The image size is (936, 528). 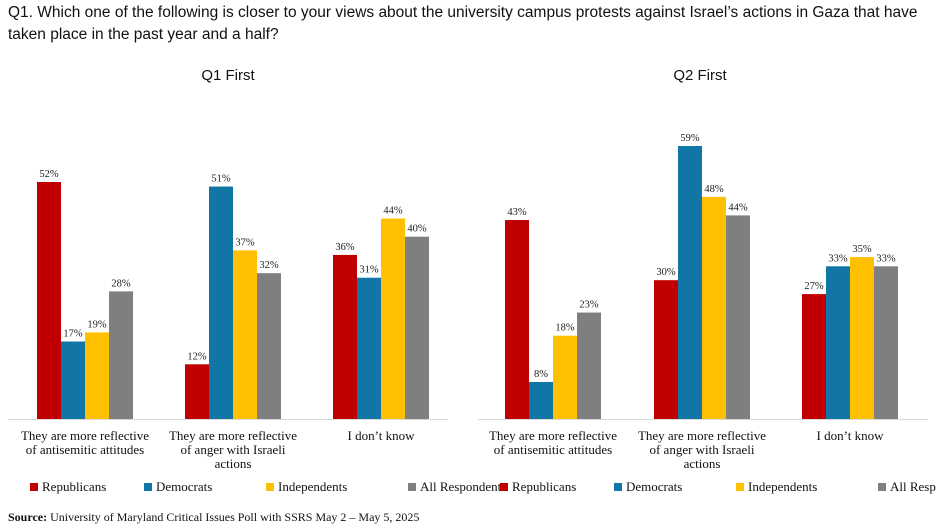 I want to click on data-label-1-2-2: 44%, so click(x=393, y=210).